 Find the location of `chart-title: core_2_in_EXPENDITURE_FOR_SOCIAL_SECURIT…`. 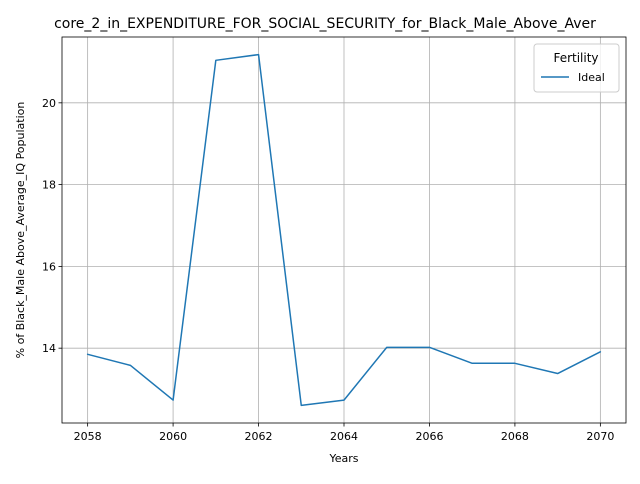

chart-title: core_2_in_EXPENDITURE_FOR_SOCIAL_SECURIT… is located at coordinates (325, 24).